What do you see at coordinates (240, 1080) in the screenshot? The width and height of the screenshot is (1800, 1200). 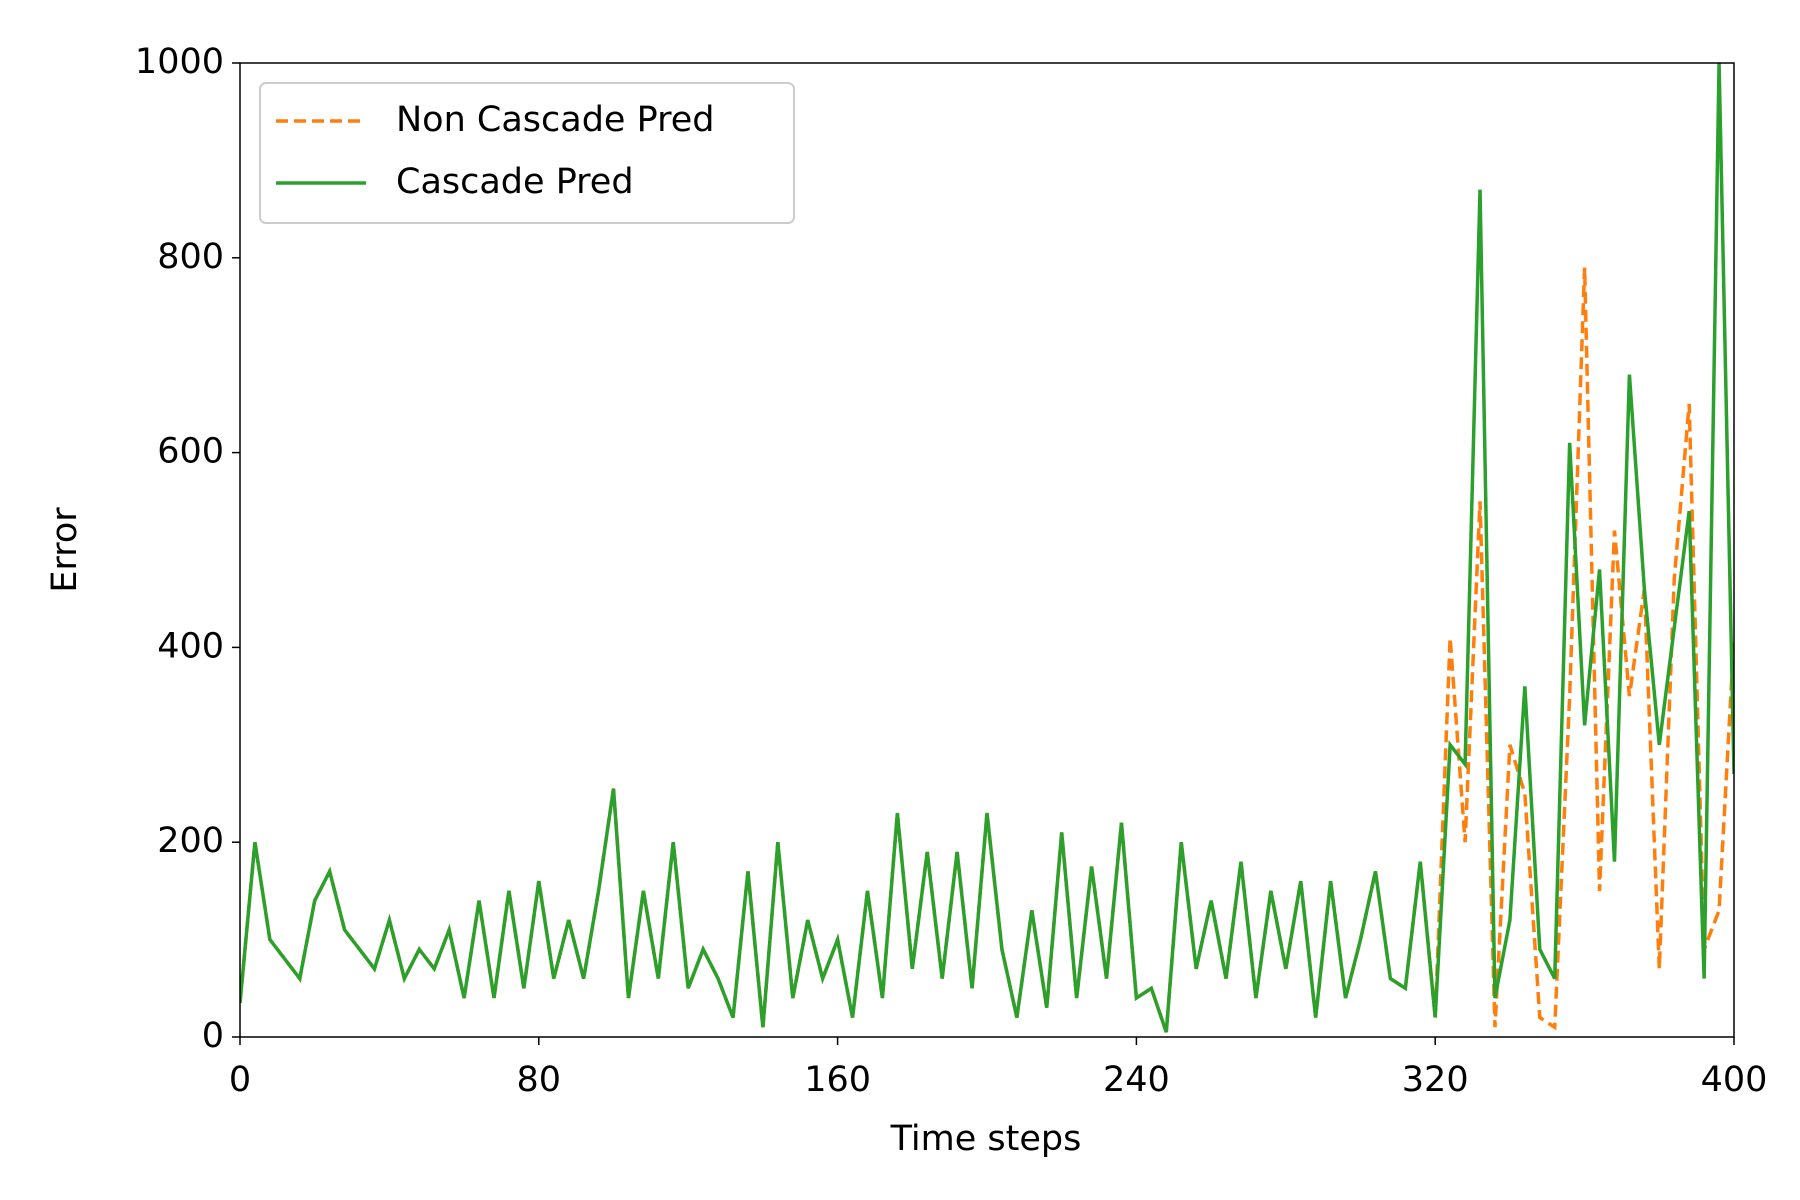 I see `x-tick-label: 0` at bounding box center [240, 1080].